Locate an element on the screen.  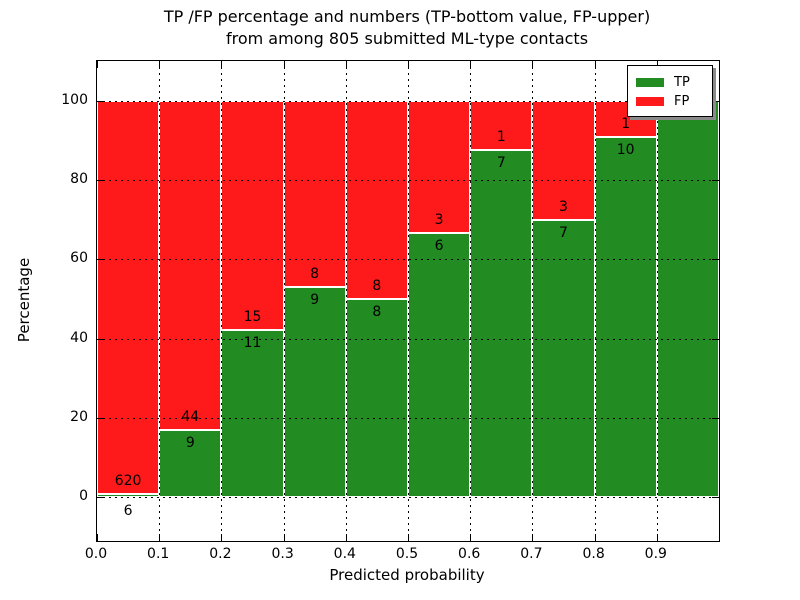
legend-item-fp: FP is located at coordinates (670, 101).